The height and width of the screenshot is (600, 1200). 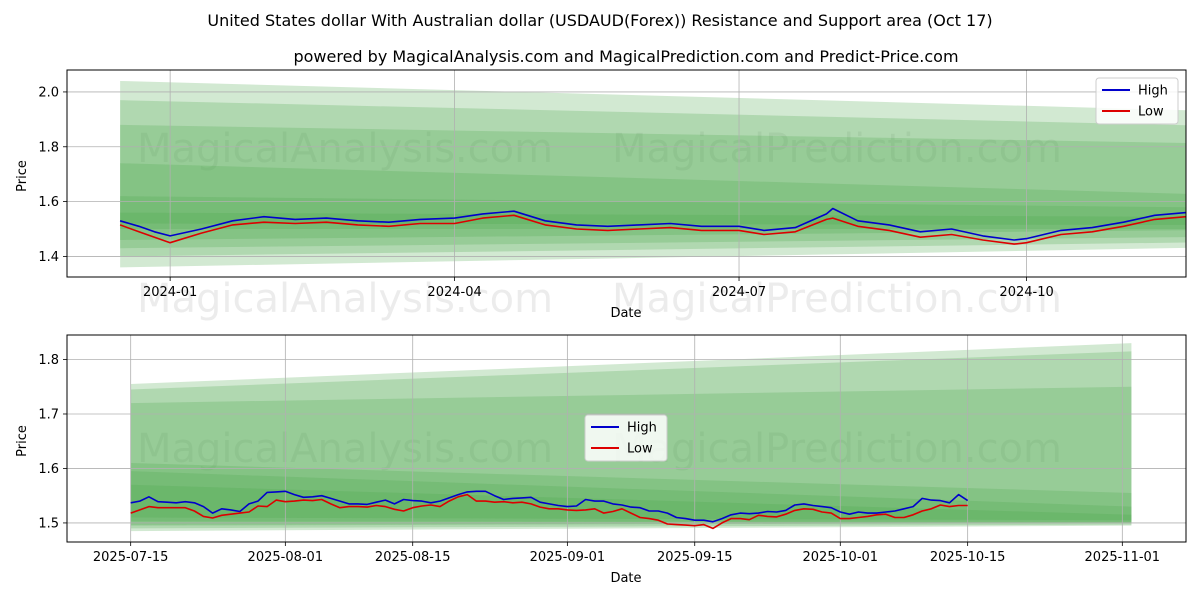 I want to click on y-tick-label-3: 2.0, so click(x=48, y=92).